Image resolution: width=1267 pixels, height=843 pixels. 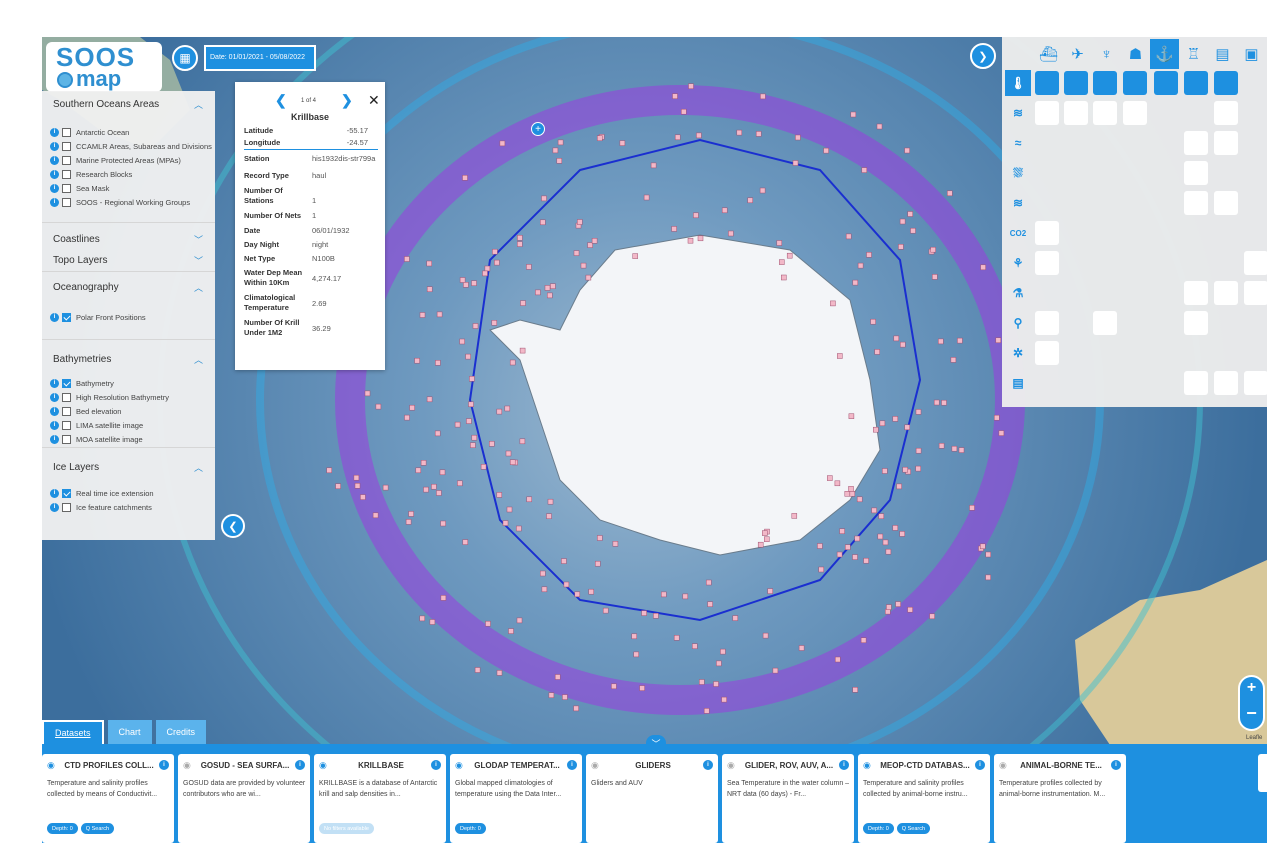 I want to click on ship-icon: ⛴, so click(x=1048, y=54).